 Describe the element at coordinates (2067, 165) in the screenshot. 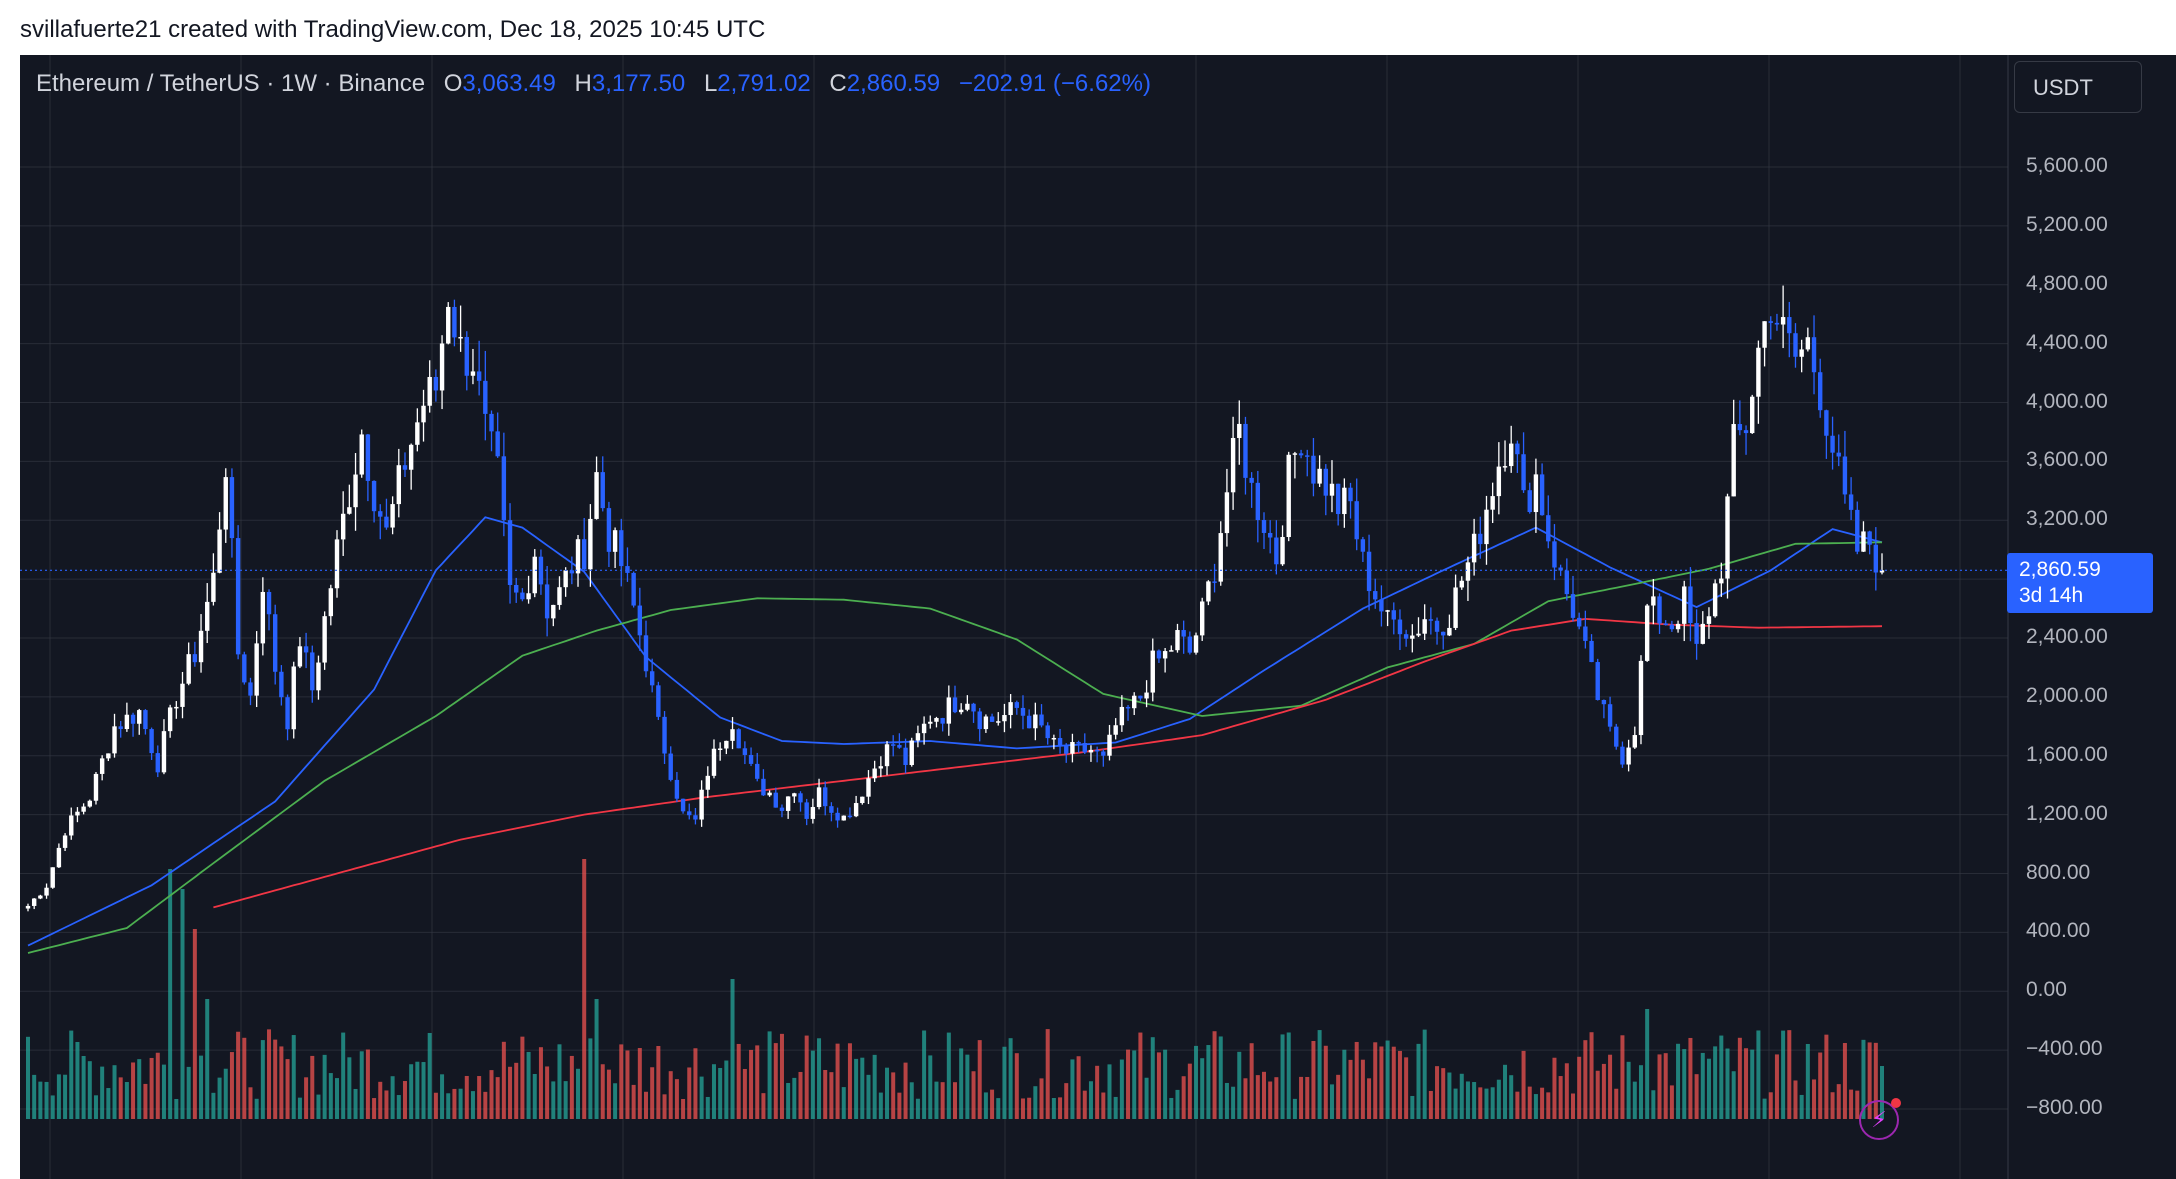

I see `price-axis-label: 5,600.00` at that location.